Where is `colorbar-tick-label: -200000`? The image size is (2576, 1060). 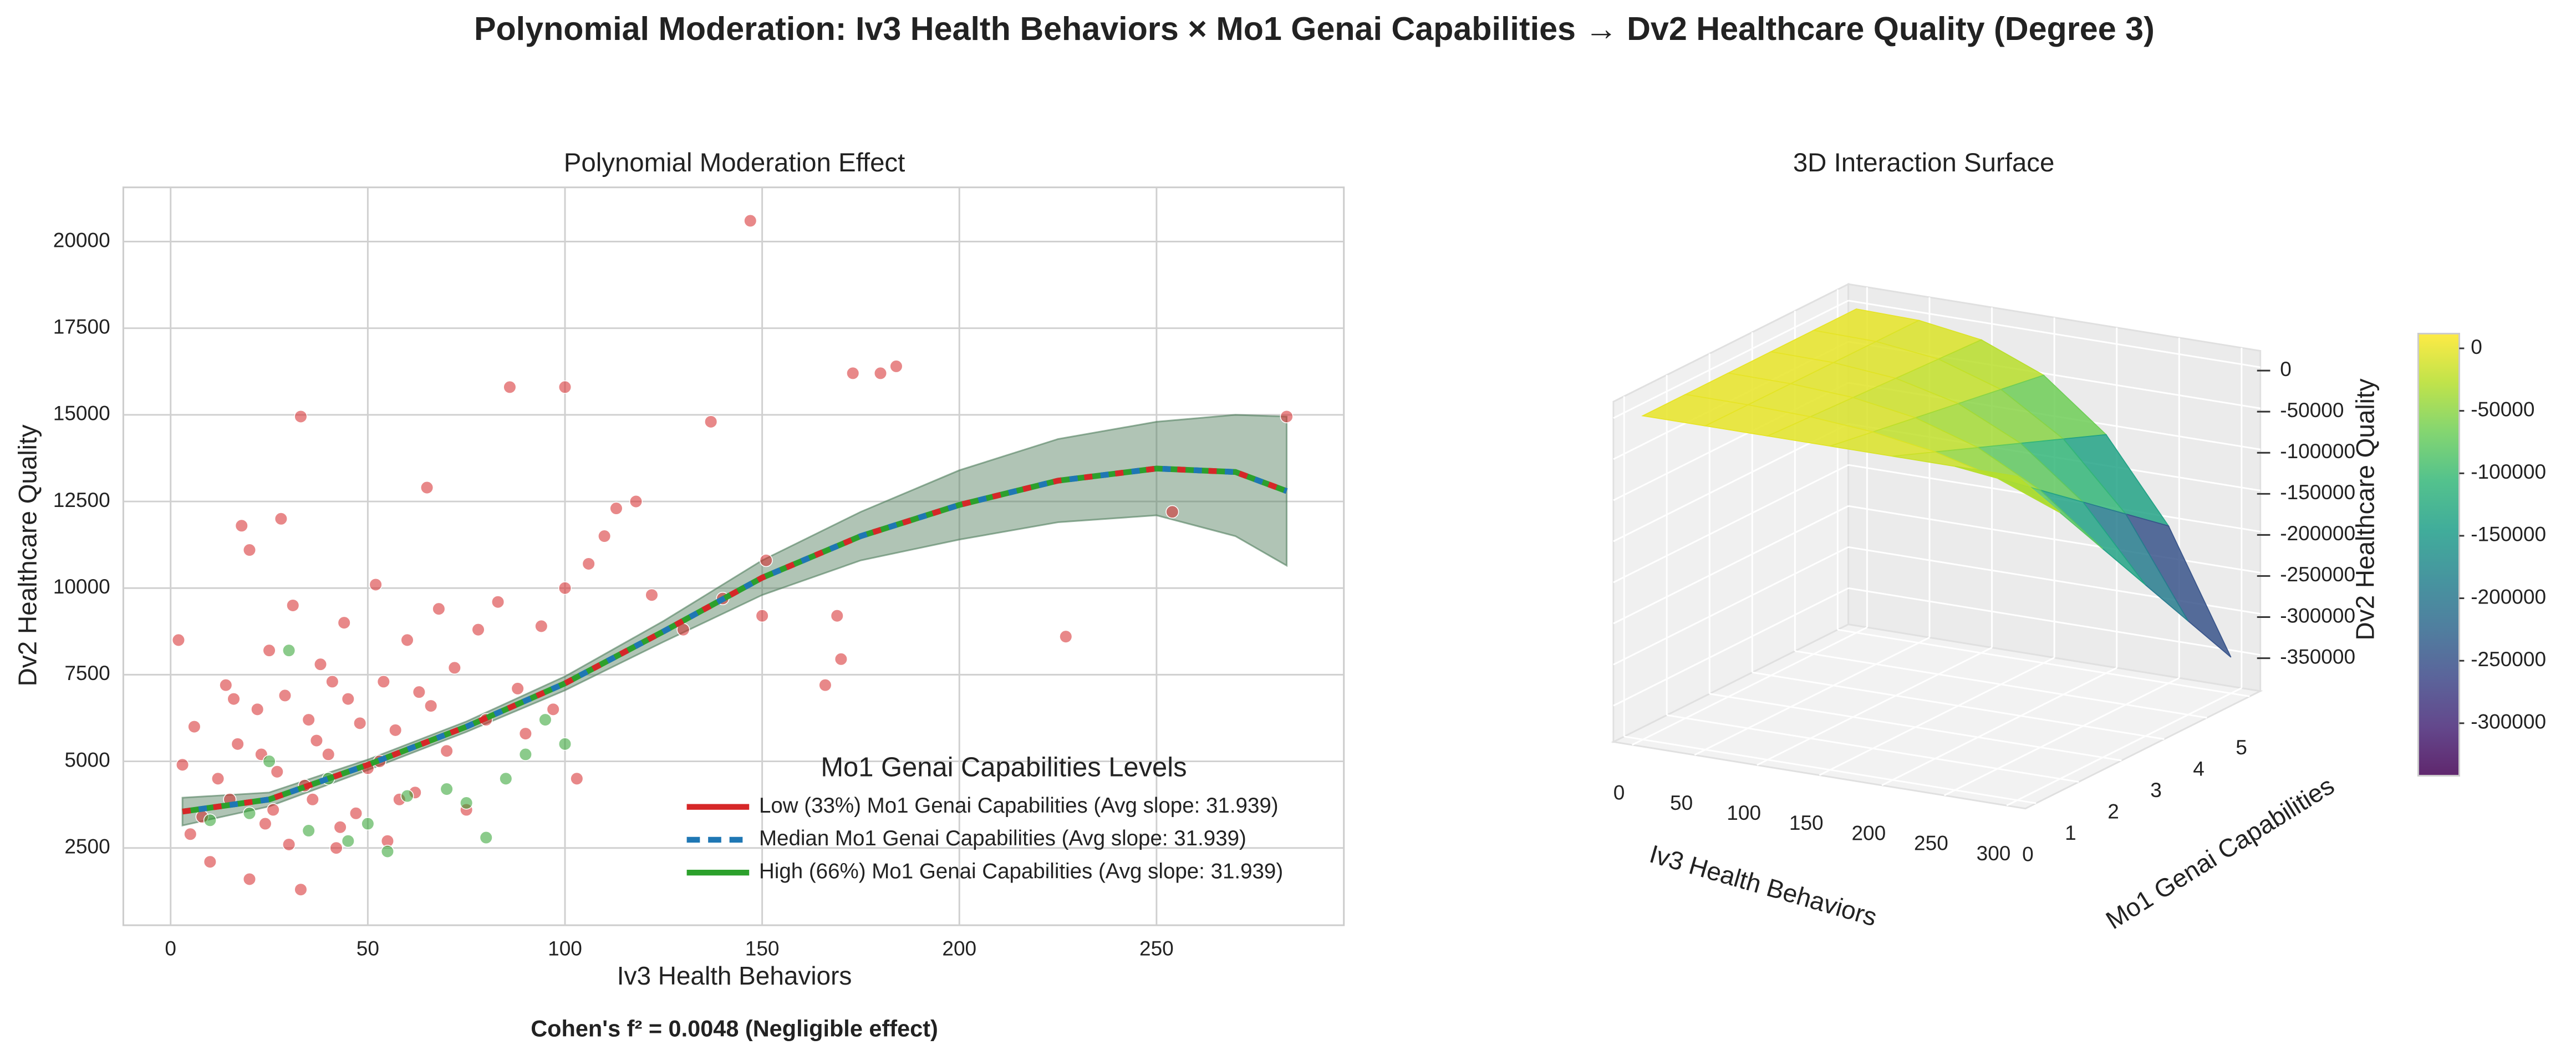
colorbar-tick-label: -200000 is located at coordinates (2508, 596).